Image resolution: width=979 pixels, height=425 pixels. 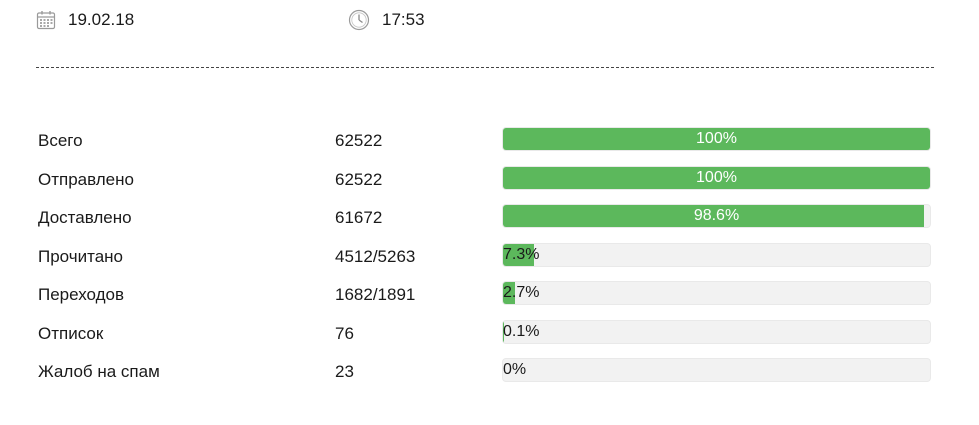 What do you see at coordinates (484, 299) in the screenshot?
I see `stat-row-clicks: Переходов 1682/1891 2.7%` at bounding box center [484, 299].